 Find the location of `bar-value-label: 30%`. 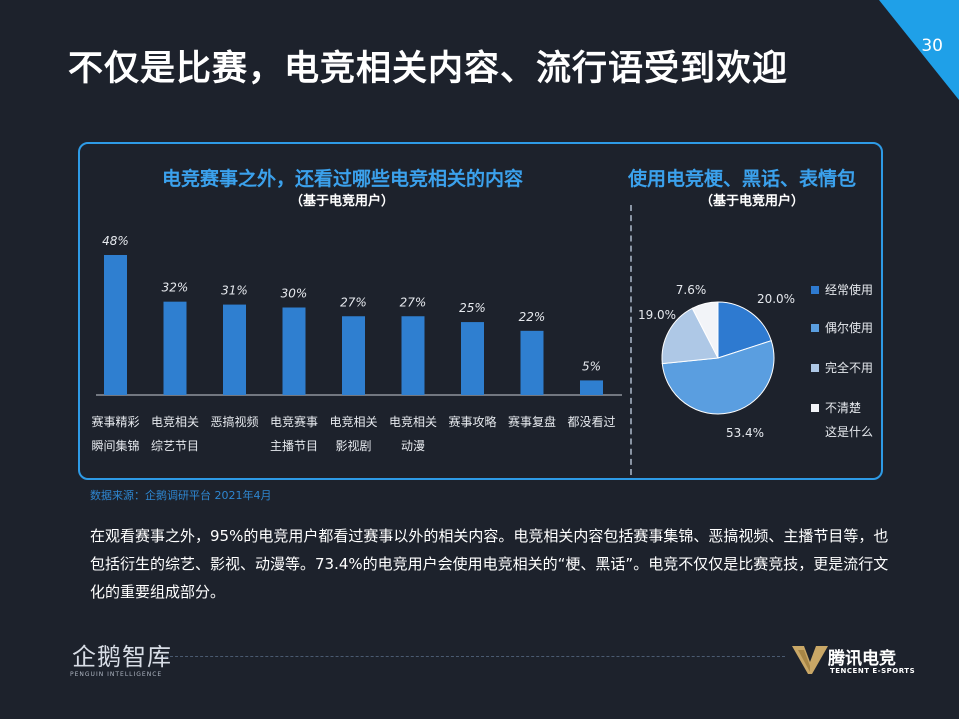

bar-value-label: 30% is located at coordinates (294, 294).